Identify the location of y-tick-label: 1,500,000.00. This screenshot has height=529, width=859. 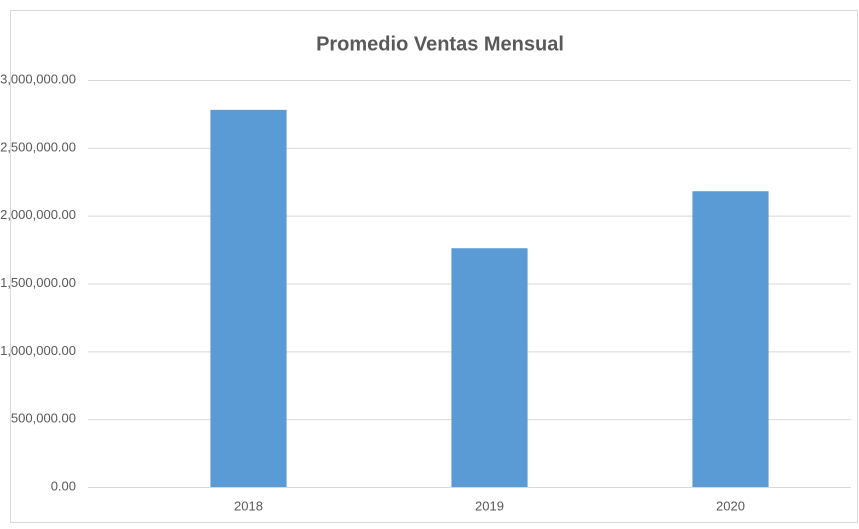
(38, 282).